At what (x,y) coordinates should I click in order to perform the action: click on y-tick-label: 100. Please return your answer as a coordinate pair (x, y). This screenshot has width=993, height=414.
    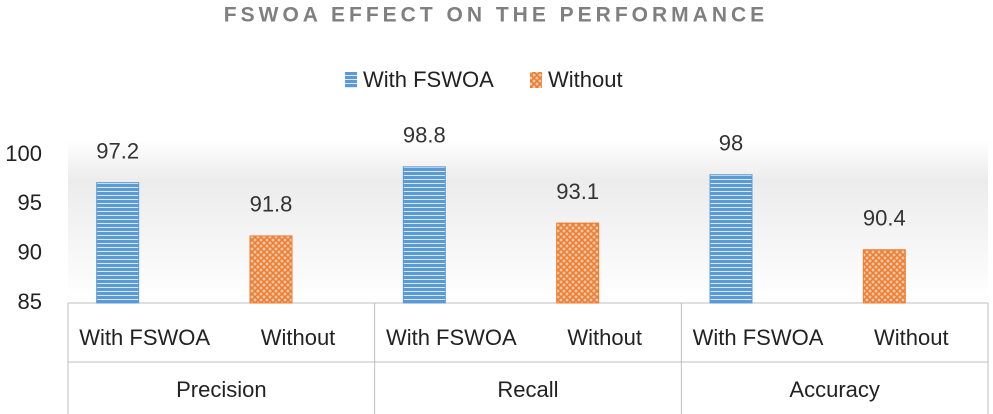
    Looking at the image, I should click on (23, 153).